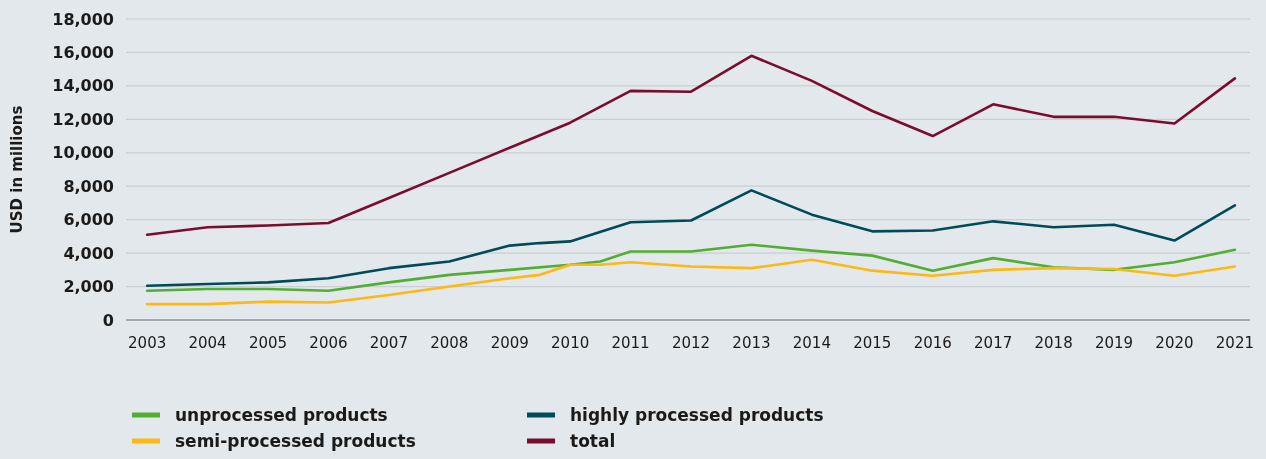 The height and width of the screenshot is (459, 1266). Describe the element at coordinates (147, 343) in the screenshot. I see `x-tick-label: 2003` at that location.